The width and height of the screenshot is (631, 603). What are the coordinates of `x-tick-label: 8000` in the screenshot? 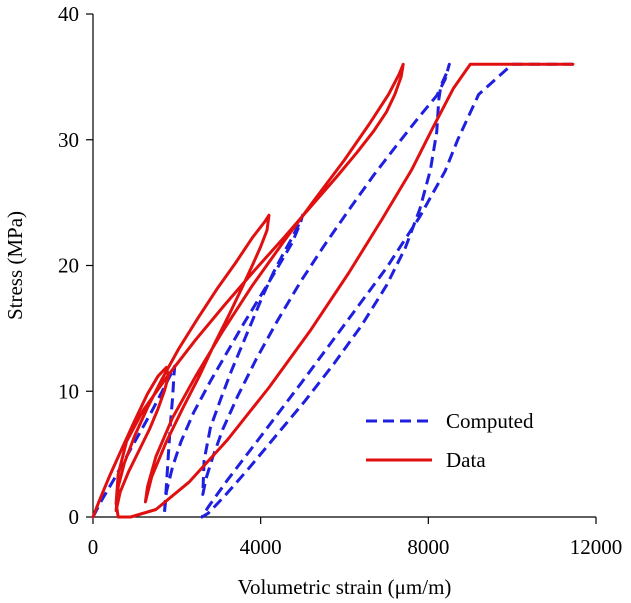 It's located at (428, 547).